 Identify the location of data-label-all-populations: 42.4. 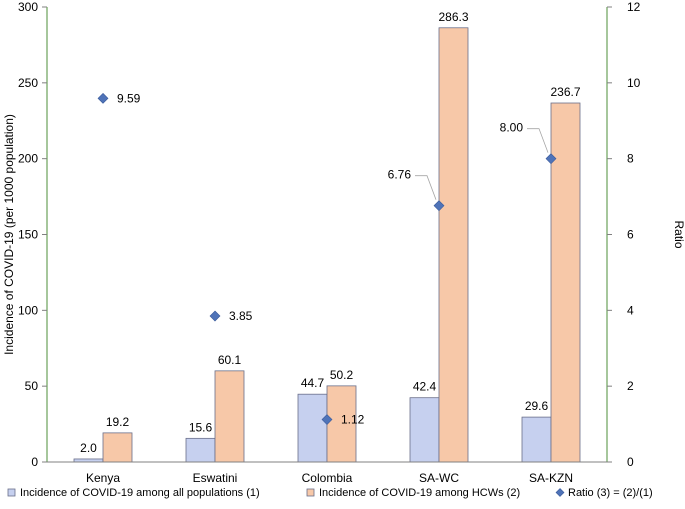
(425, 387).